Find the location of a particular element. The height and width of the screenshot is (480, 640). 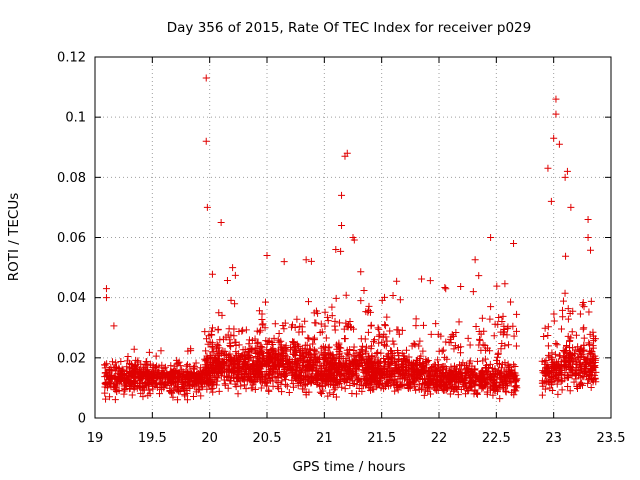

x-tick-label: 19 is located at coordinates (95, 438).